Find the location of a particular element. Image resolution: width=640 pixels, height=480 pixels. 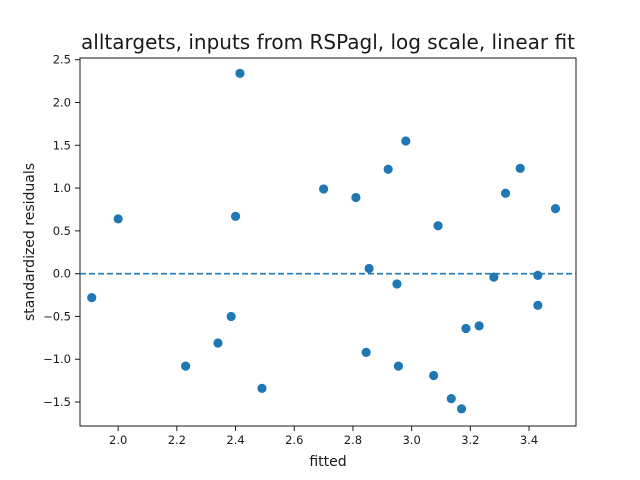

y-tick-label: −1.5 is located at coordinates (57, 402).